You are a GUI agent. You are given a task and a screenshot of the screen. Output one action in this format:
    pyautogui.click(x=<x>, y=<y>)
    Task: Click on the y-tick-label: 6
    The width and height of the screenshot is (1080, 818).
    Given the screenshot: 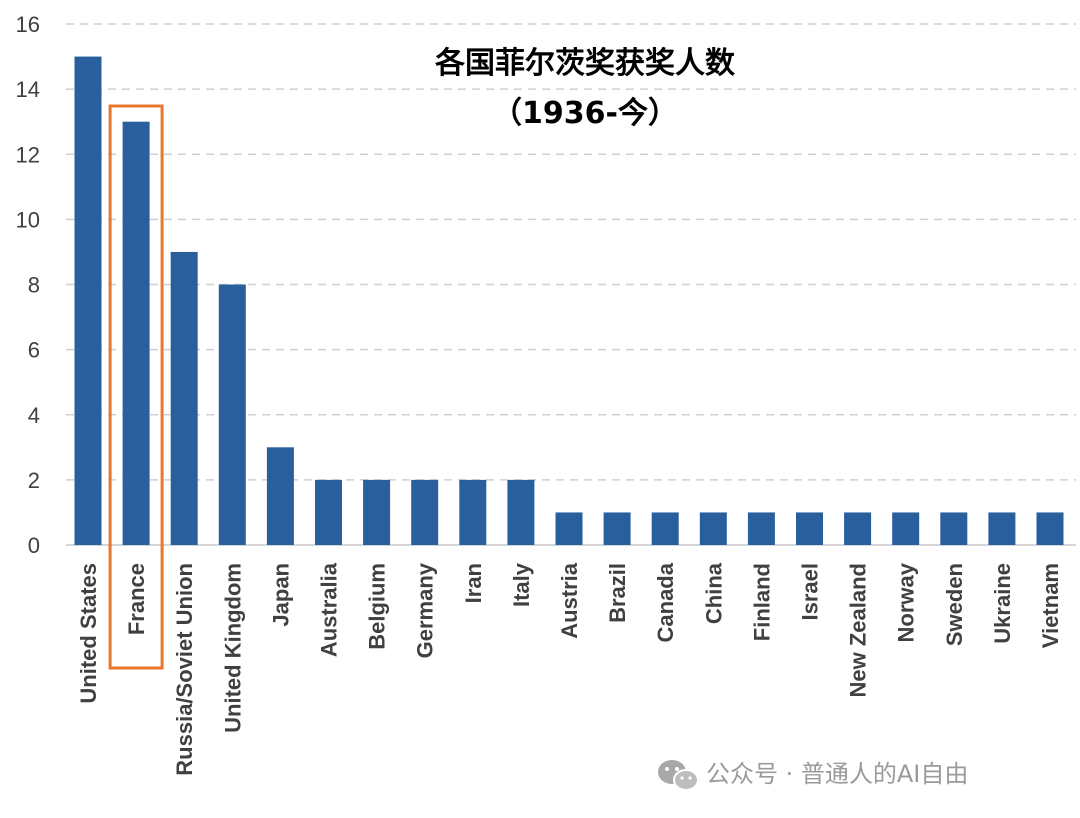 What is the action you would take?
    pyautogui.click(x=34, y=350)
    